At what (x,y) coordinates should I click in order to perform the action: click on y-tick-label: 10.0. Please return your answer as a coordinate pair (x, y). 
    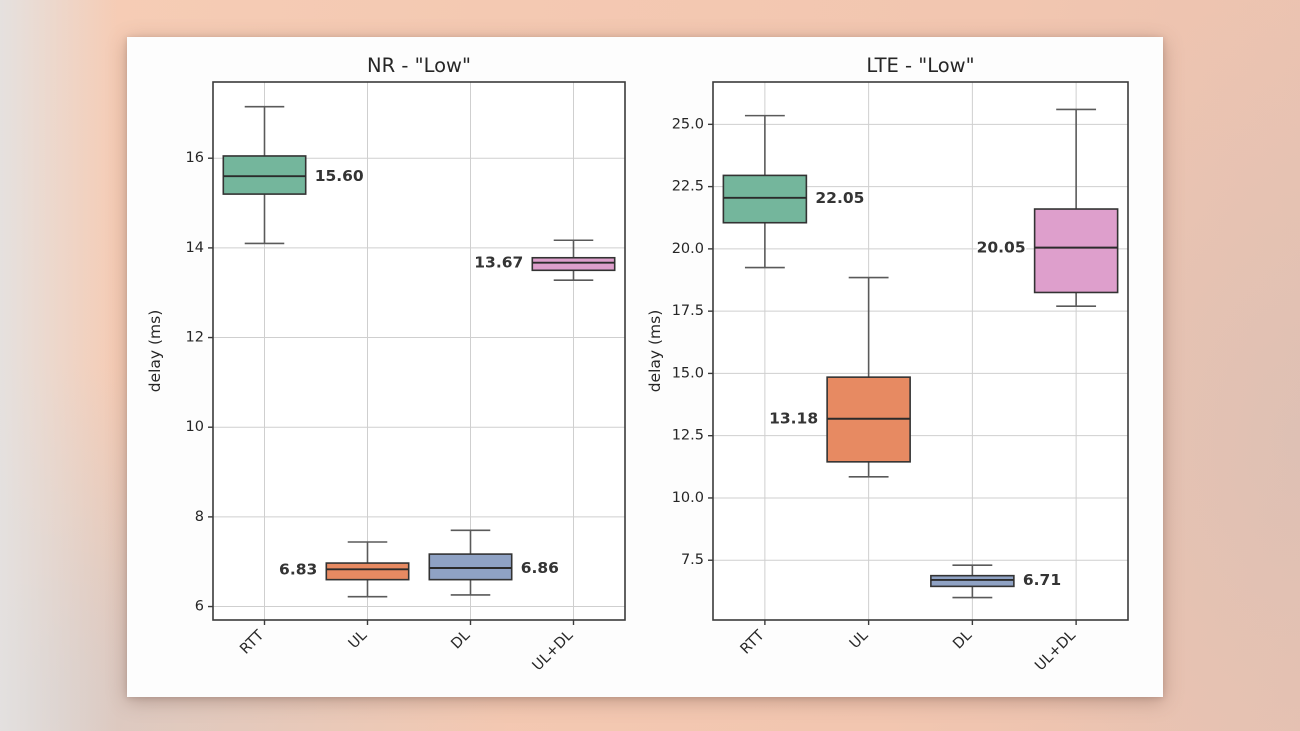
    Looking at the image, I should click on (688, 498).